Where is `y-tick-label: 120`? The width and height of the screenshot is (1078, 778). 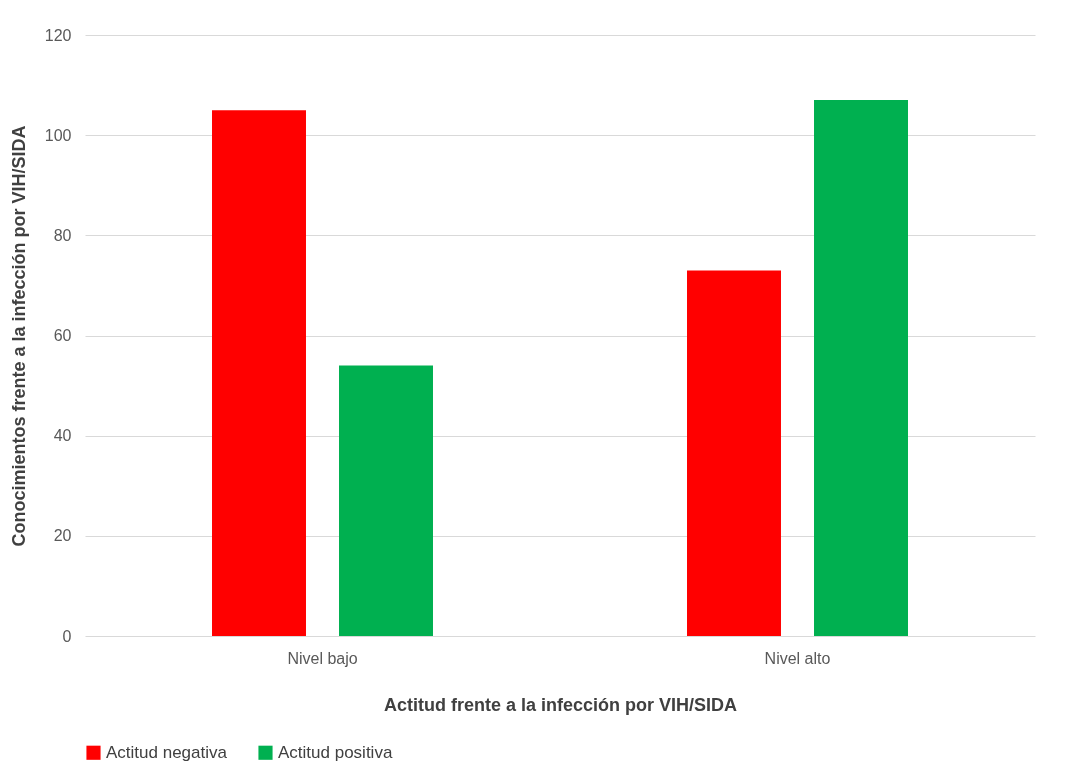 y-tick-label: 120 is located at coordinates (58, 35).